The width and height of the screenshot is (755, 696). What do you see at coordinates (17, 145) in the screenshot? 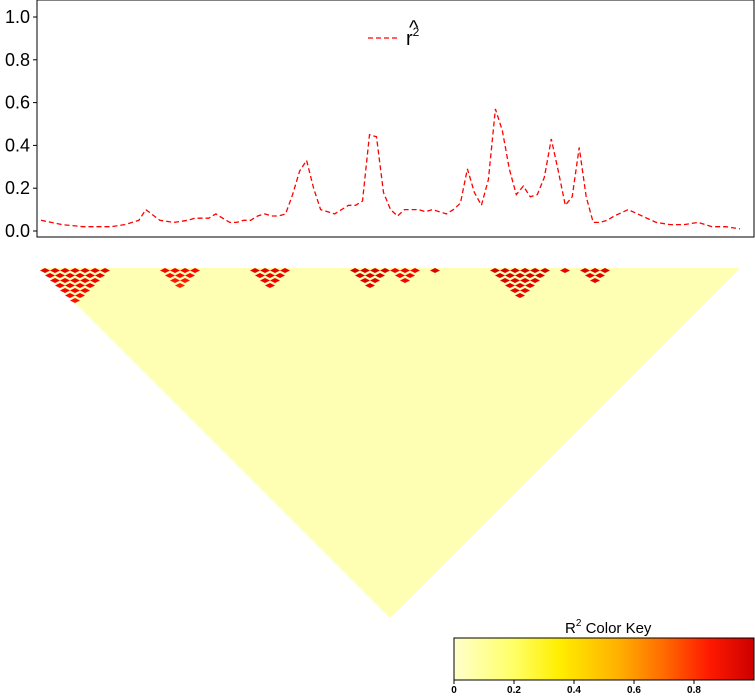
I see `y-tick-label: 0.4` at bounding box center [17, 145].